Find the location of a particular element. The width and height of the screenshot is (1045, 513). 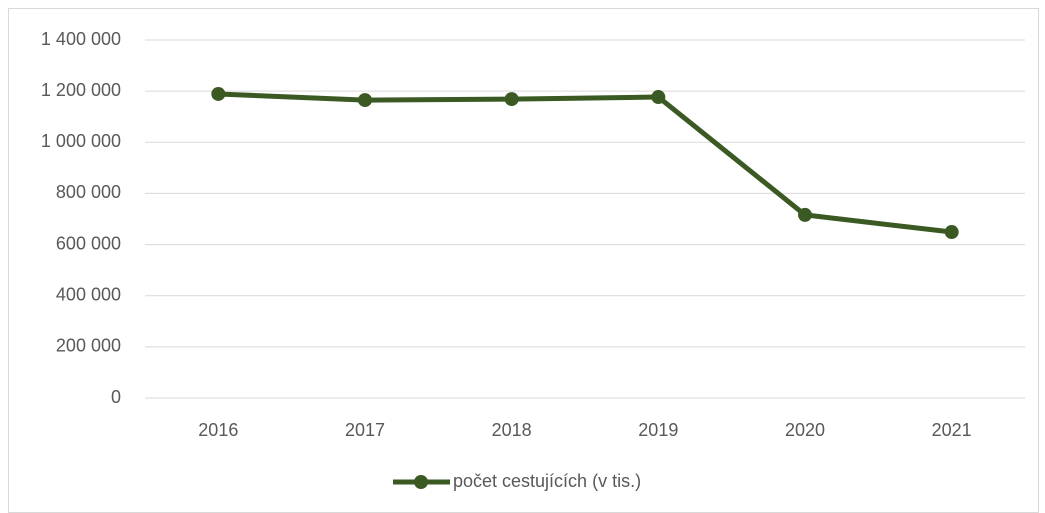

legend-marker is located at coordinates (421, 482).